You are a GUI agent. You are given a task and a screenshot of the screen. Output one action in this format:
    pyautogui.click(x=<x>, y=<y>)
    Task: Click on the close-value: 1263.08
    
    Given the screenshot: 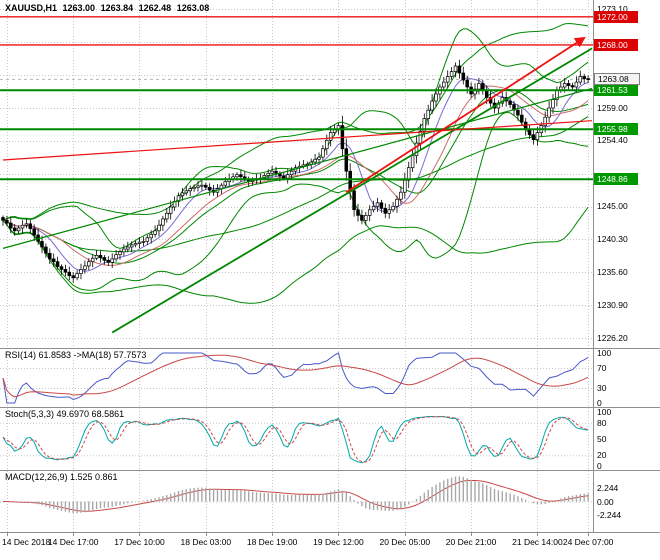 What is the action you would take?
    pyautogui.click(x=193, y=8)
    